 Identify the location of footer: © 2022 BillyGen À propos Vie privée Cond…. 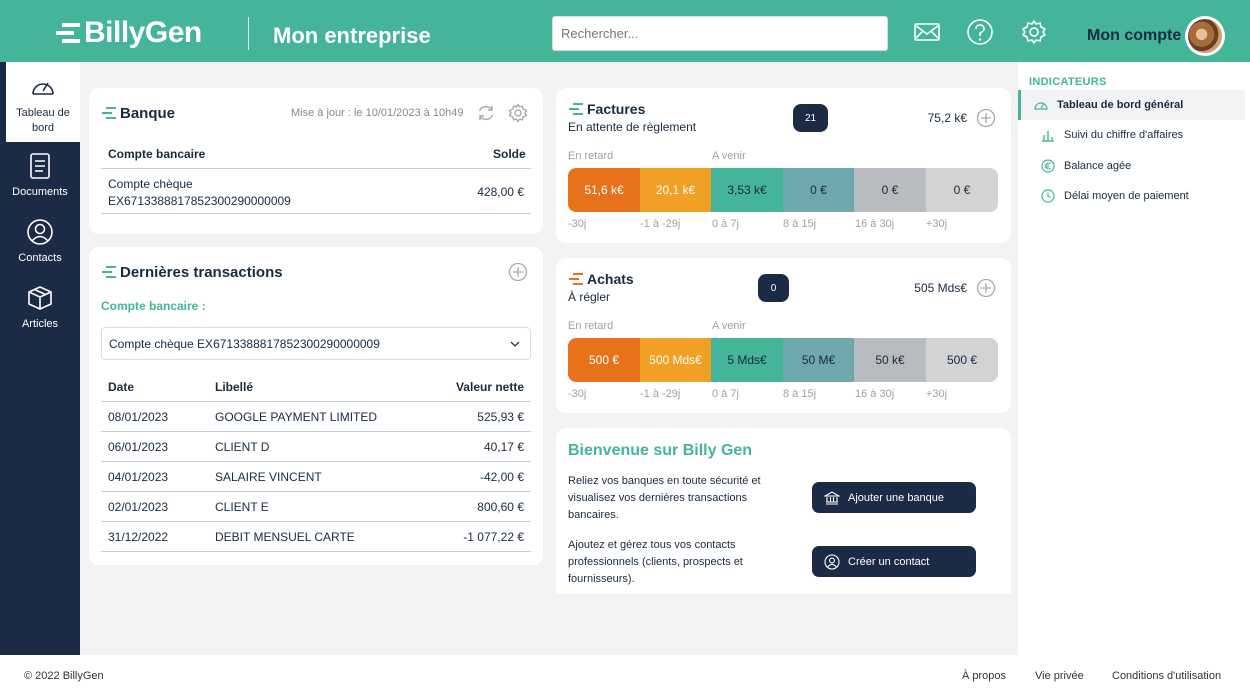
(625, 676).